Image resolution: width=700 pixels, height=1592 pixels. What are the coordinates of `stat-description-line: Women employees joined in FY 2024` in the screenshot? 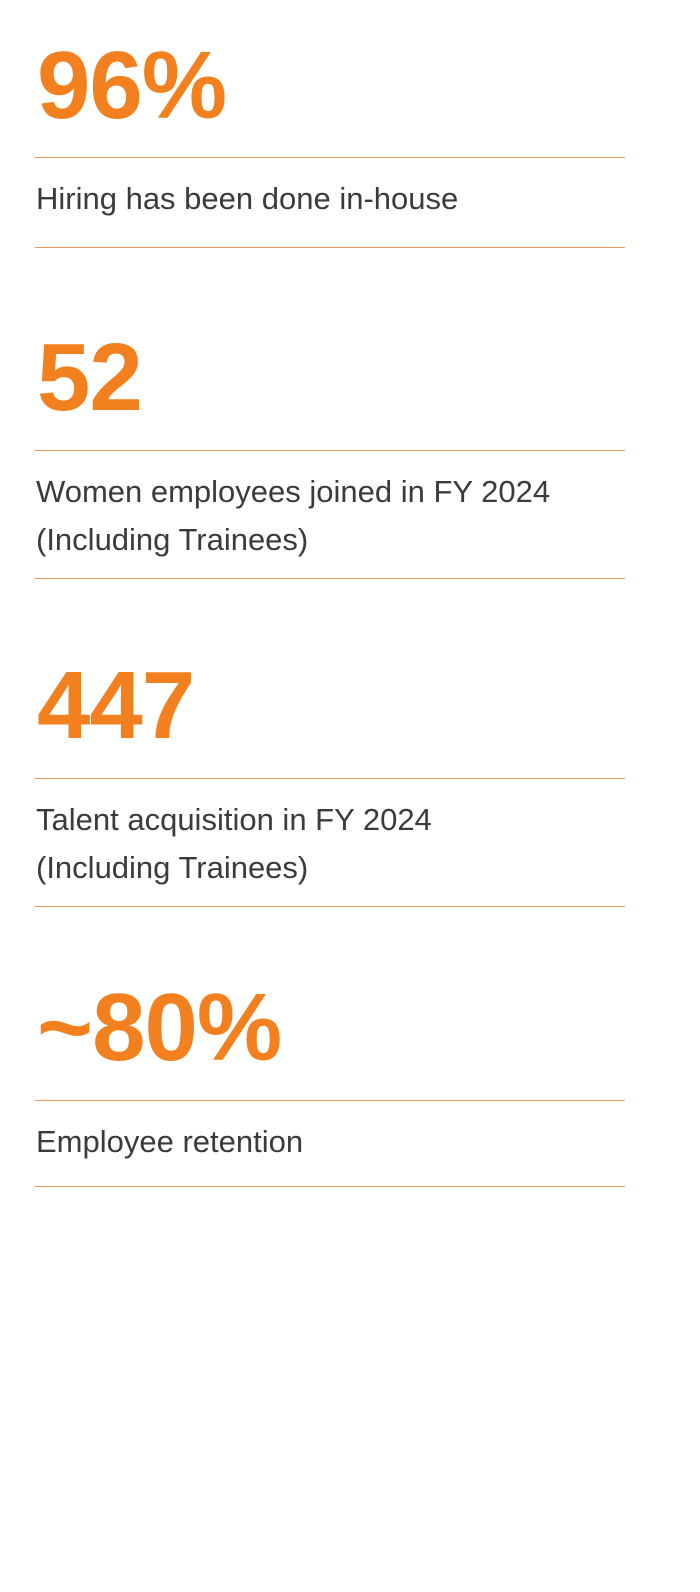 It's located at (293, 491).